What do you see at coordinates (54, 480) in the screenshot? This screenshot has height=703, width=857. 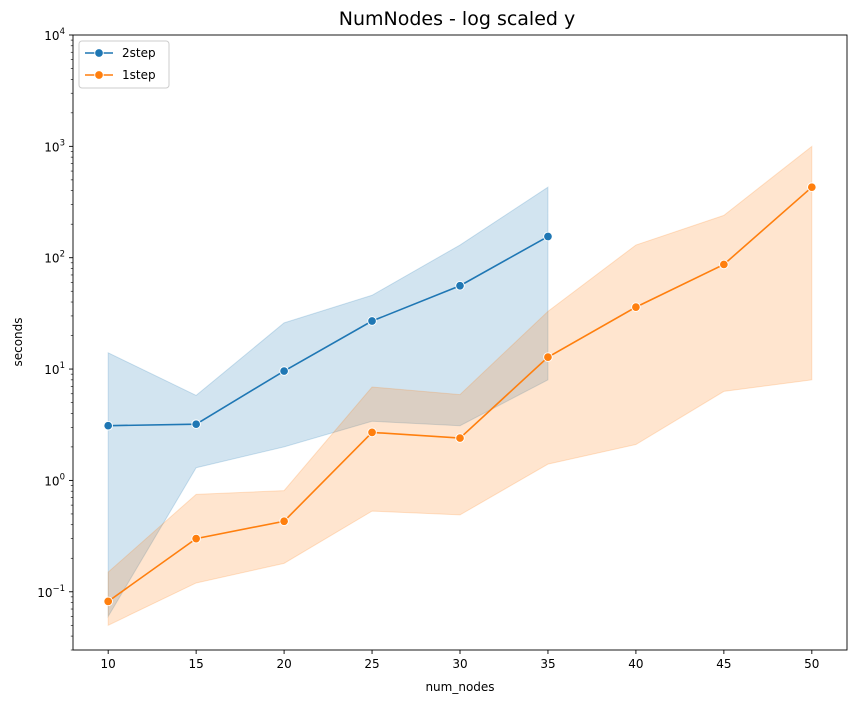 I see `y-tick-label: 10⁰` at bounding box center [54, 480].